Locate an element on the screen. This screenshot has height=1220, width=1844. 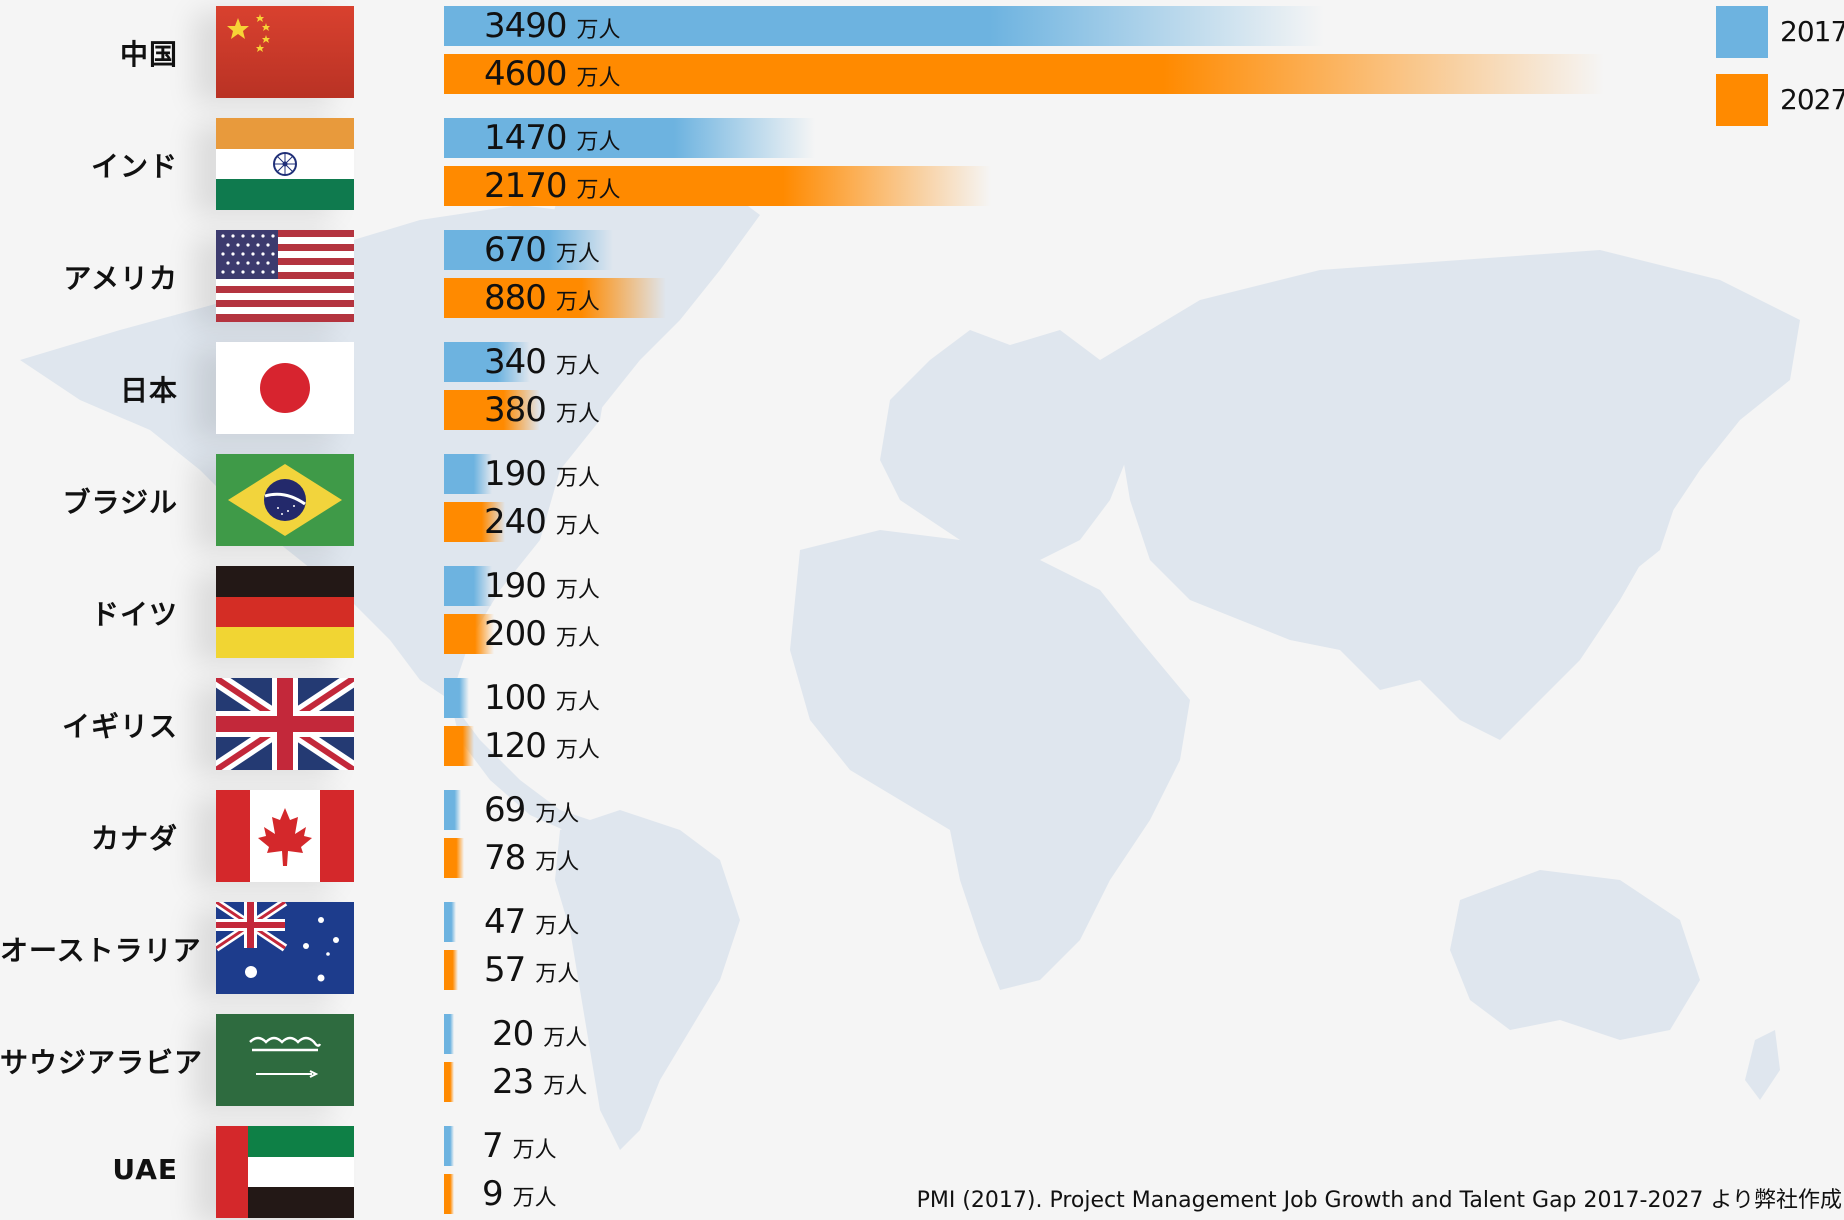
value-label-2017-4: 340 万人 is located at coordinates (542, 362).